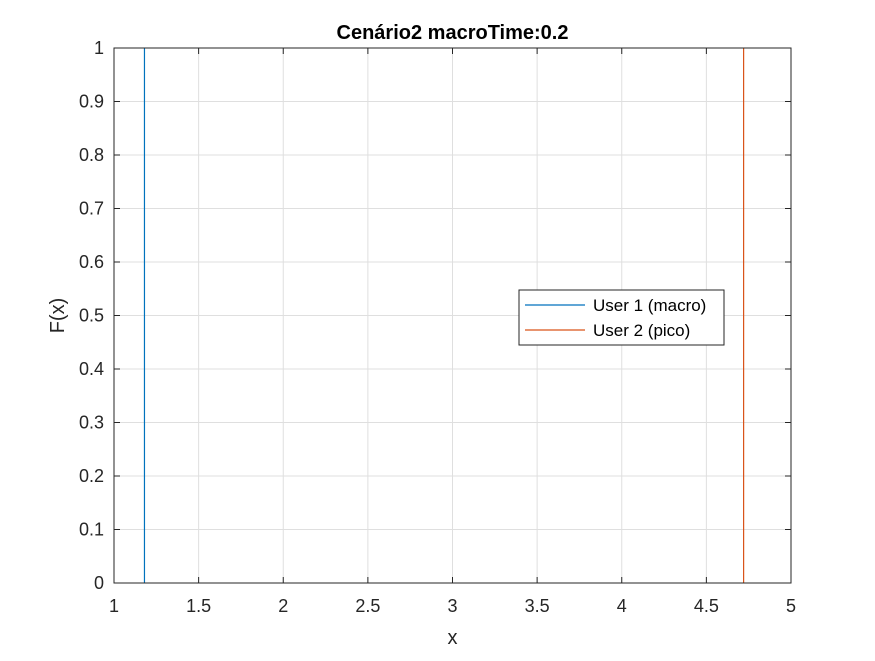 The height and width of the screenshot is (661, 875). I want to click on y-tick-label: 0, so click(99, 583).